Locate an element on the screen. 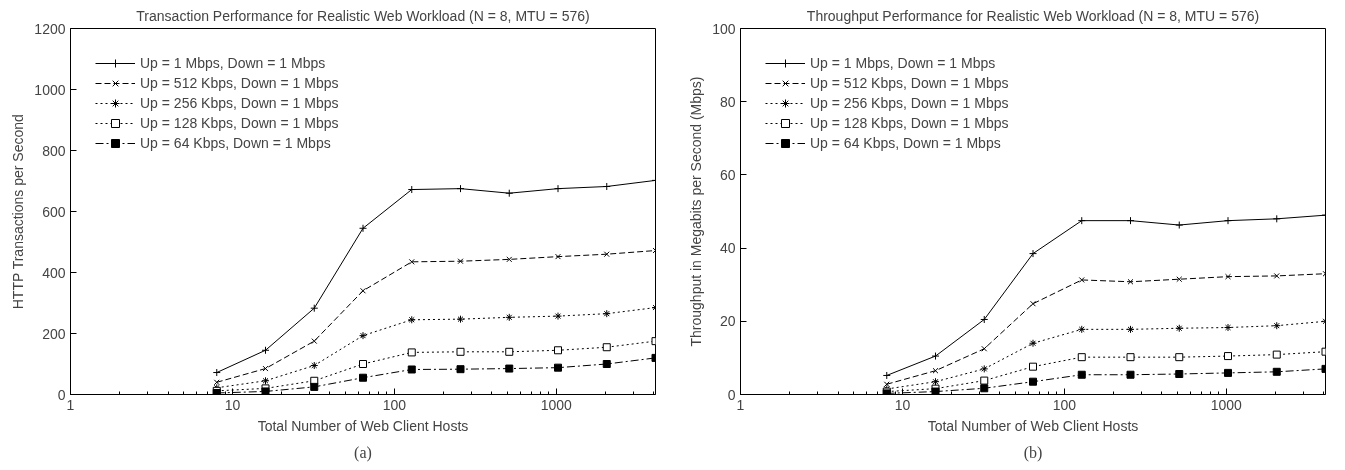  y-tick-label: 40 is located at coordinates (727, 248).